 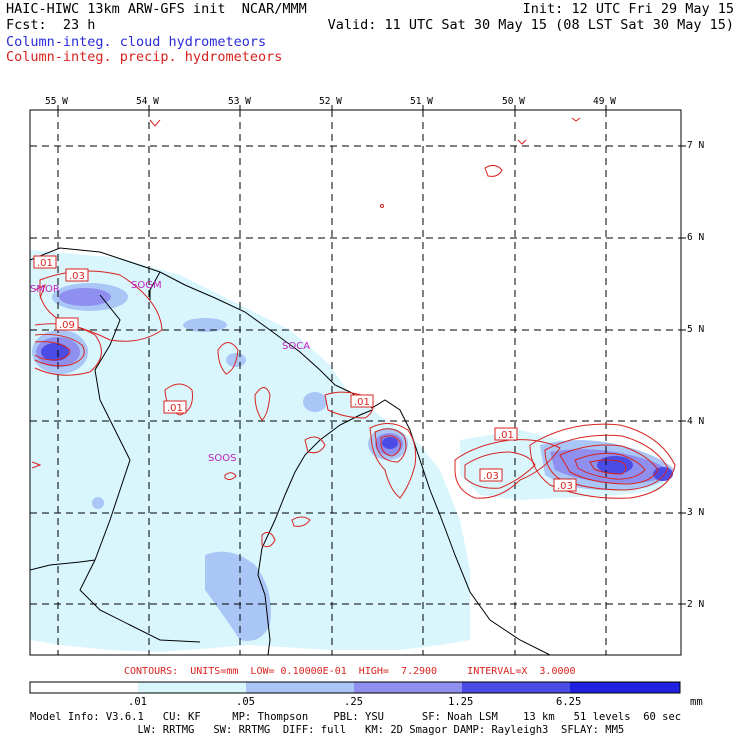 What do you see at coordinates (355, 687) in the screenshot?
I see `color-scale-bar` at bounding box center [355, 687].